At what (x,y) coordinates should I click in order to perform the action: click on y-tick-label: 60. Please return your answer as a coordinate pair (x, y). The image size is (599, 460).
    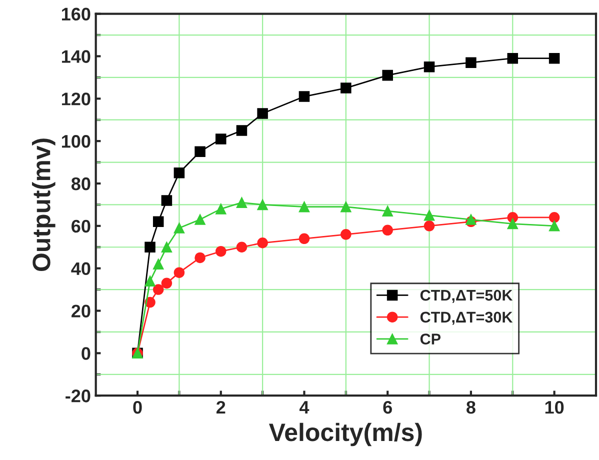
    Looking at the image, I should click on (81, 226).